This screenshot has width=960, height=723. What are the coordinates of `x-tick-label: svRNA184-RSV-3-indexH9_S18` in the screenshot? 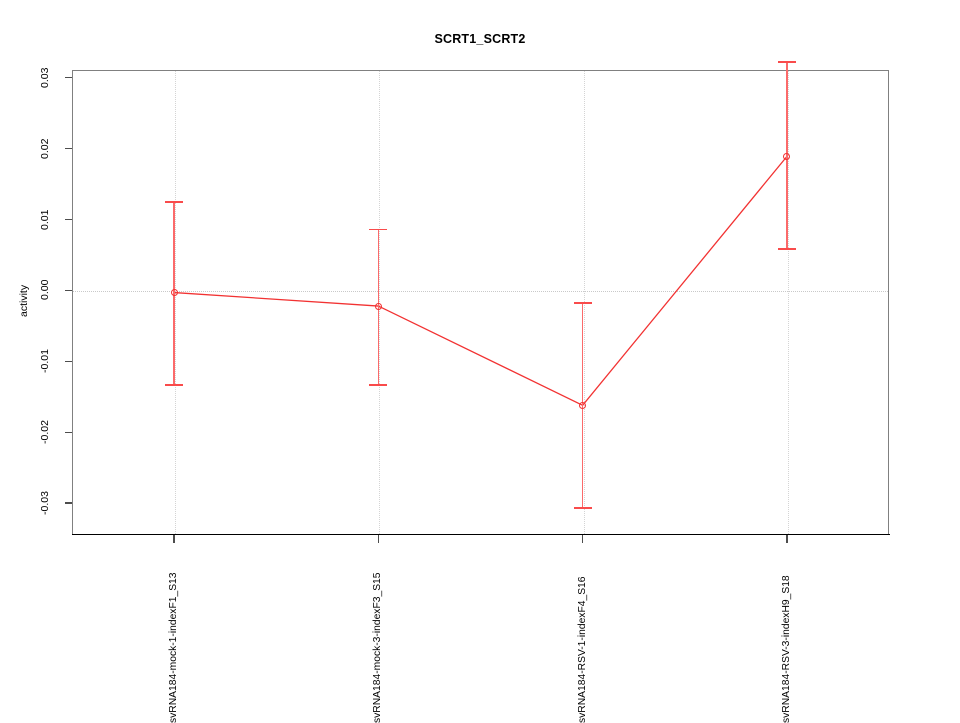 It's located at (786, 649).